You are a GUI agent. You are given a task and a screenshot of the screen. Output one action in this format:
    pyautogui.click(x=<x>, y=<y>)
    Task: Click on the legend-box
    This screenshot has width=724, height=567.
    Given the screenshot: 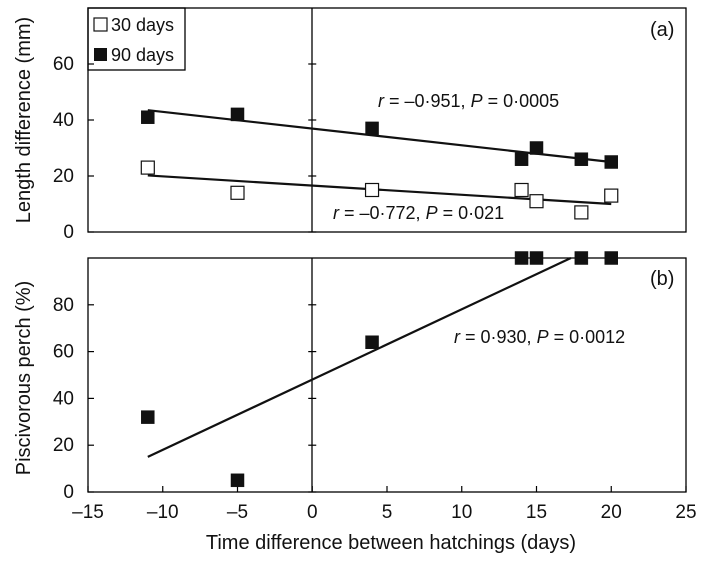 What is the action you would take?
    pyautogui.click(x=136, y=39)
    